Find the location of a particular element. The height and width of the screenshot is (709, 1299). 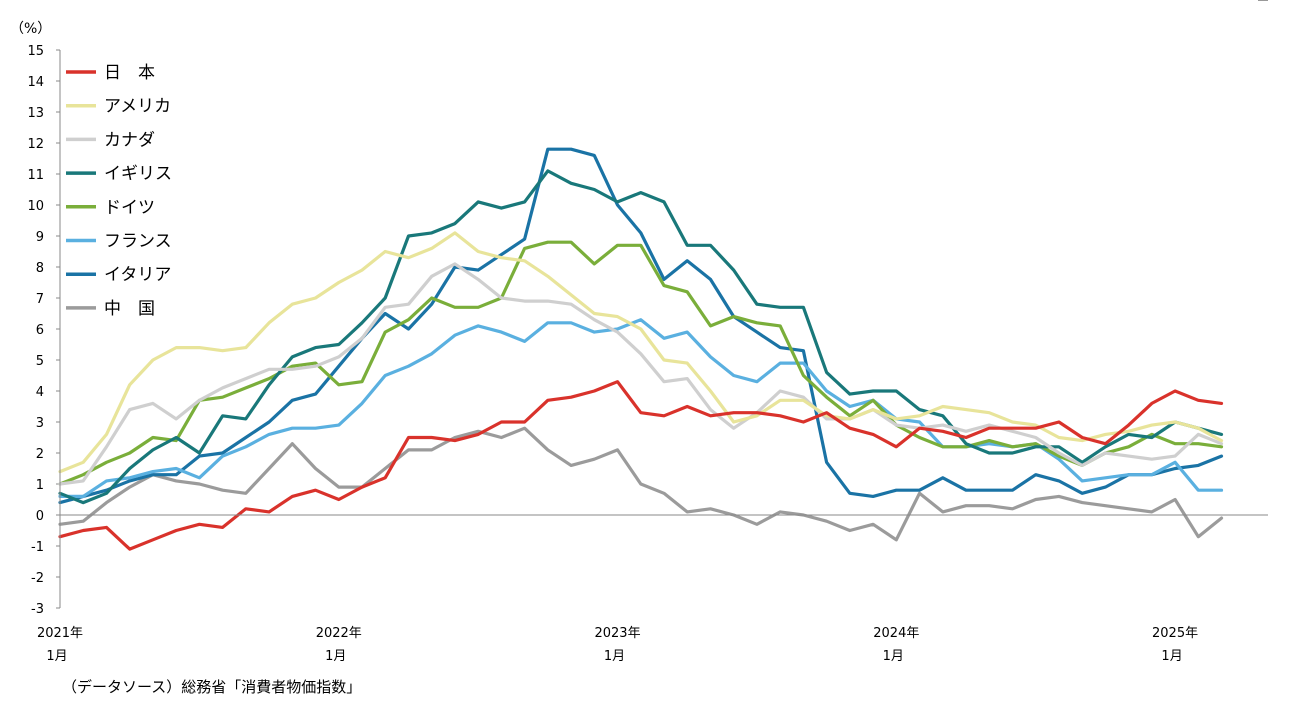

y-tick-label: 7 is located at coordinates (40, 299).